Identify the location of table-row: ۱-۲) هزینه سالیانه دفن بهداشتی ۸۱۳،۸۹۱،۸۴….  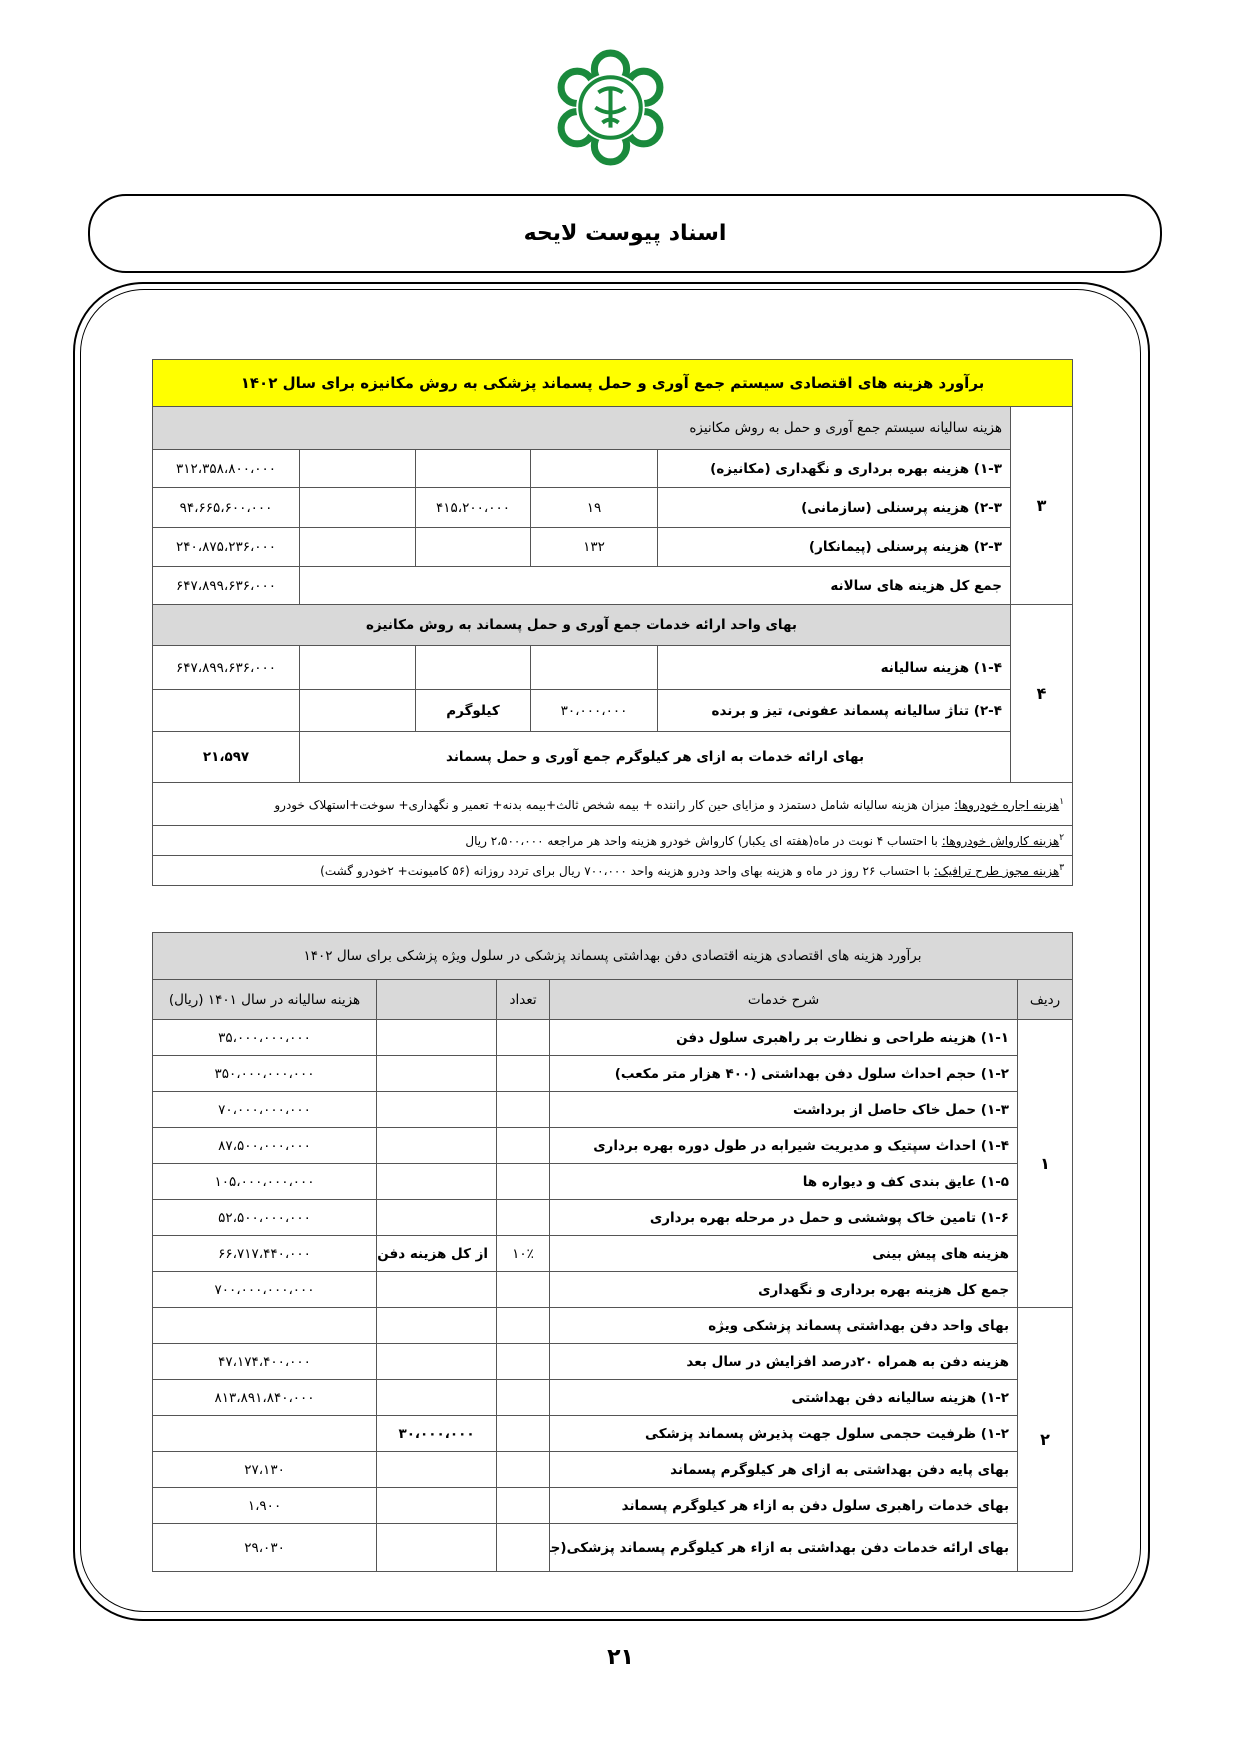
(612, 1397).